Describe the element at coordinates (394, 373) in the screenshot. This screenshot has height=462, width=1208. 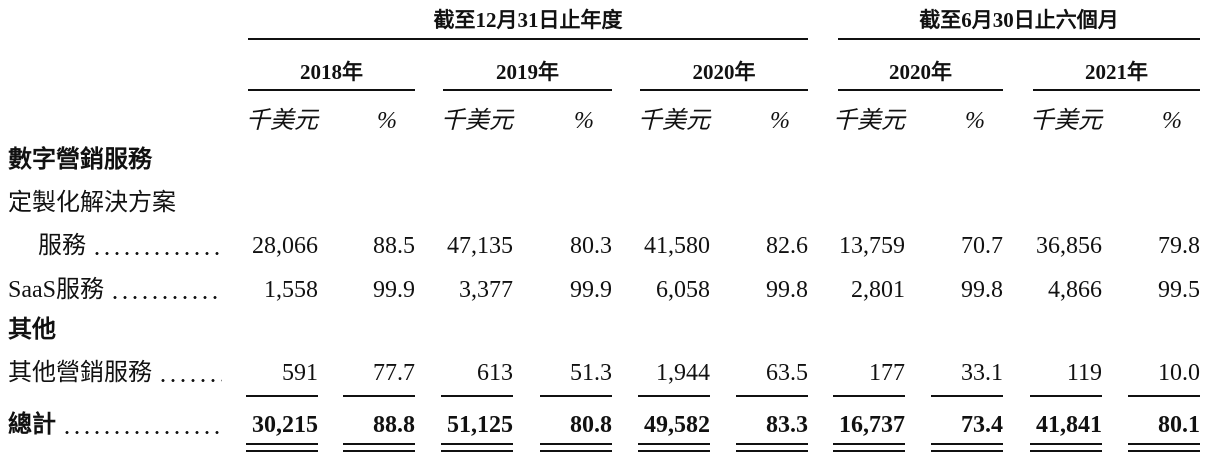
I see `cell-value: 77.7` at that location.